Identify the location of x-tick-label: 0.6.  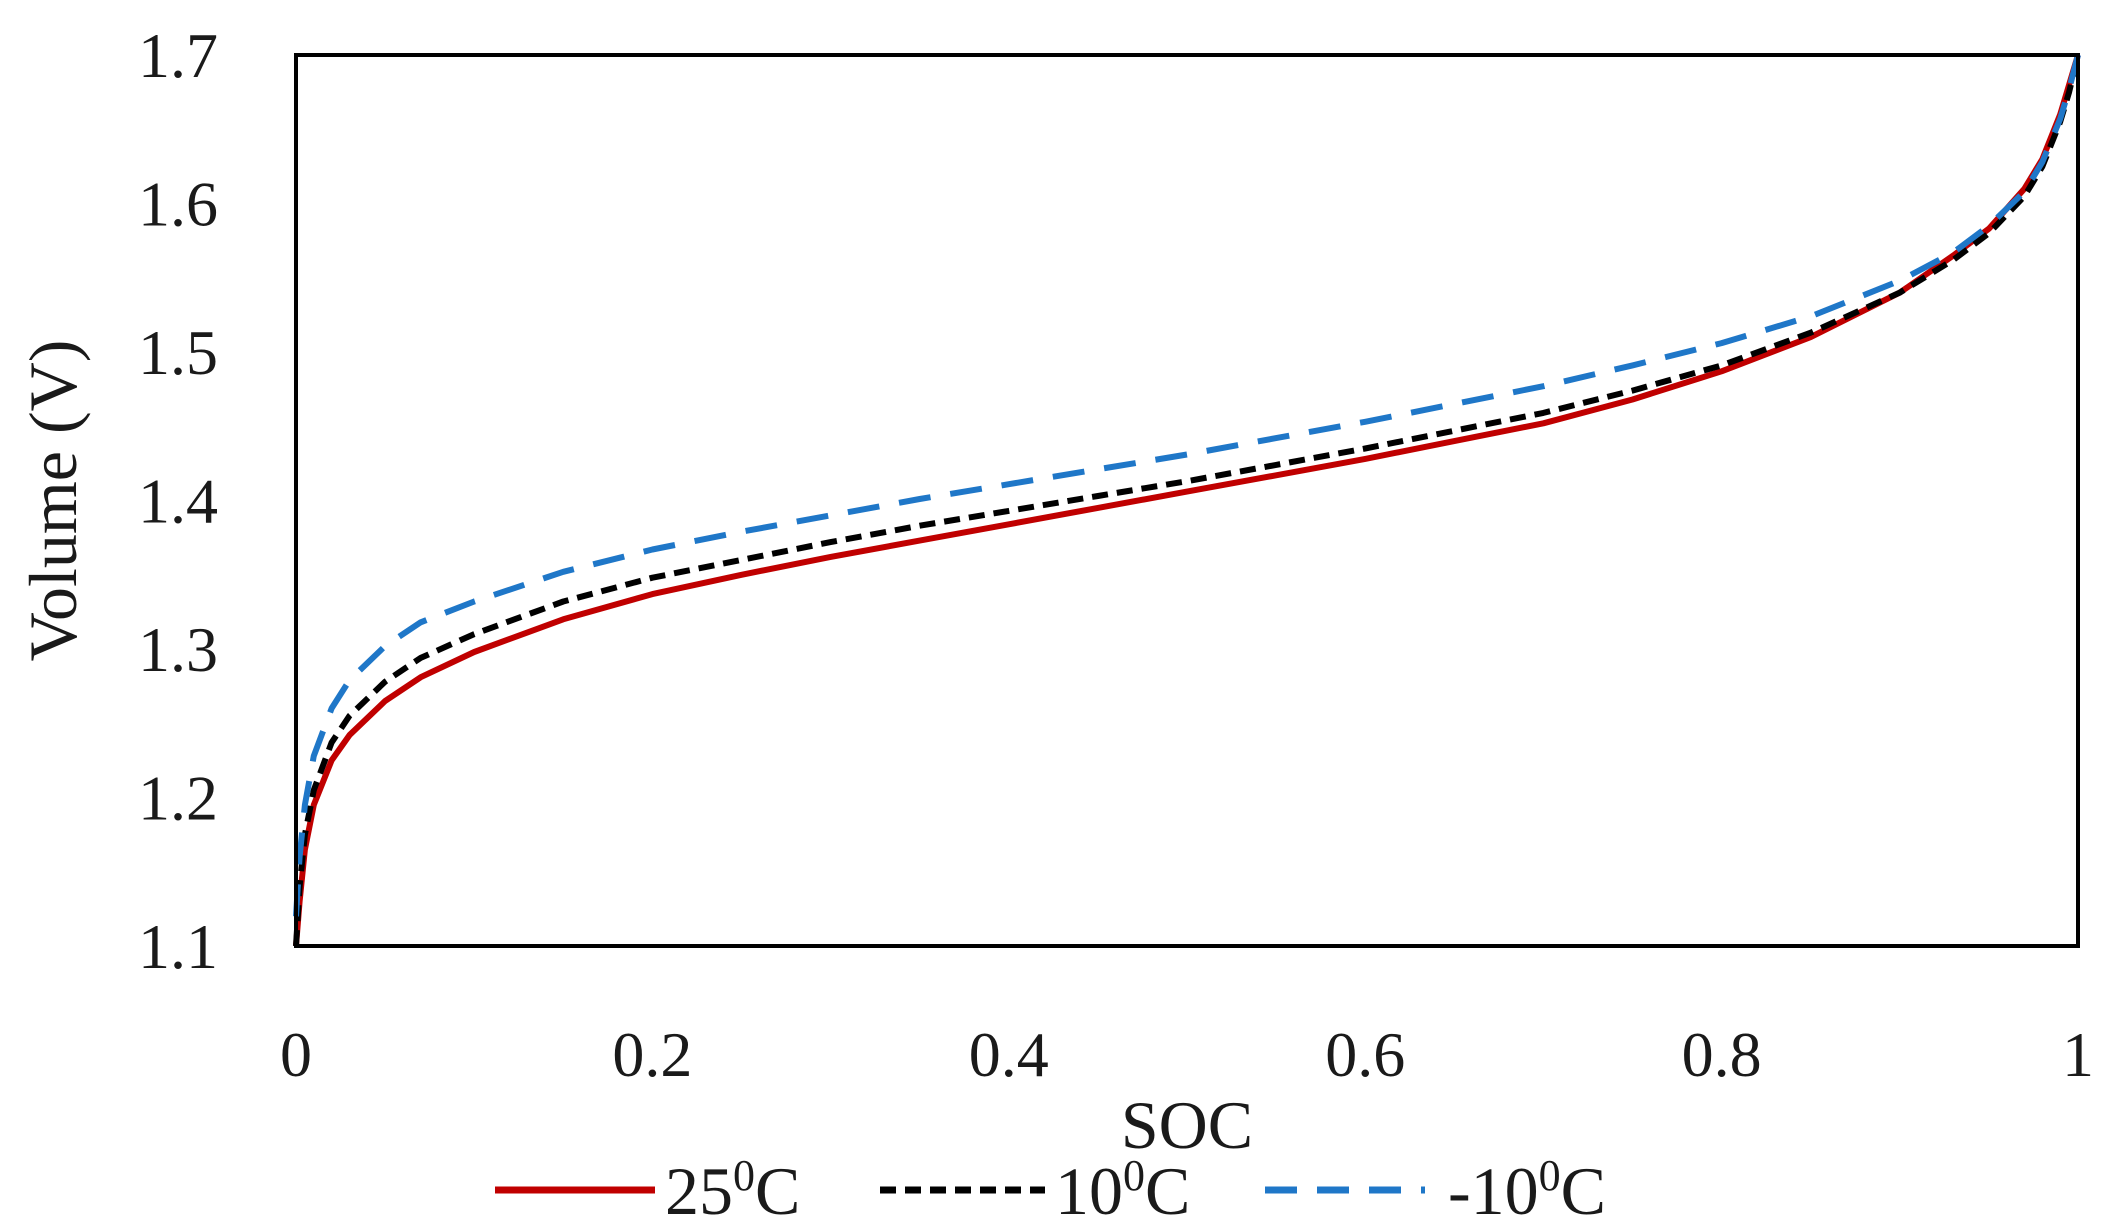
(1365, 1054).